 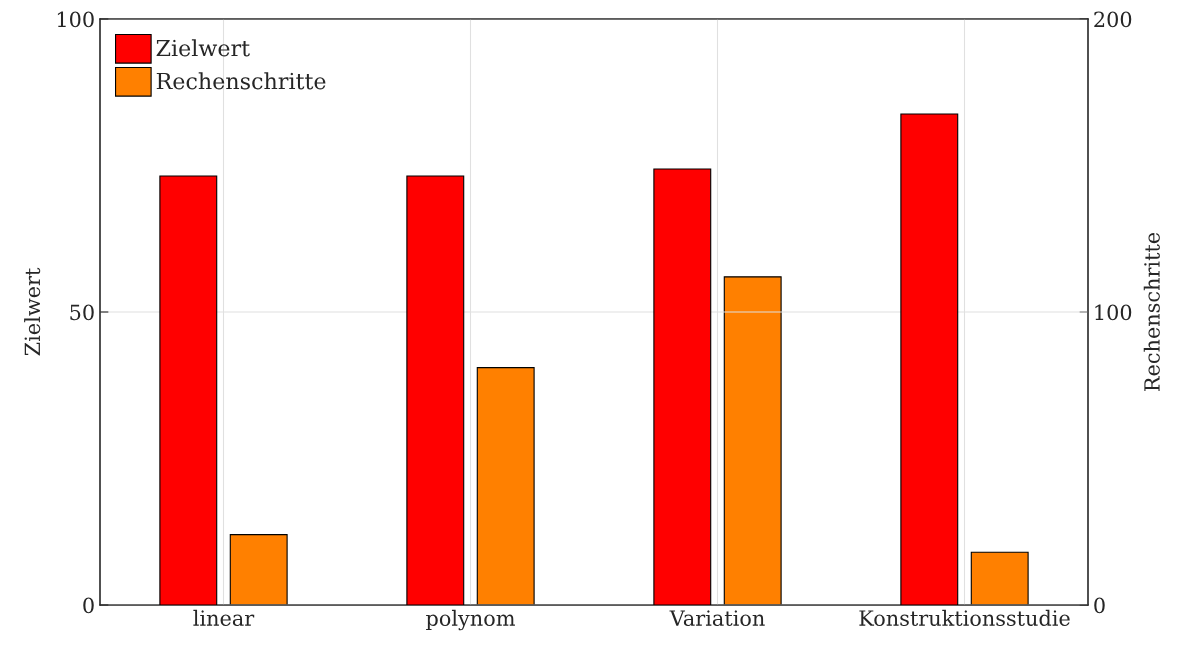 What do you see at coordinates (88, 605) in the screenshot?
I see `y-tick-label: 0` at bounding box center [88, 605].